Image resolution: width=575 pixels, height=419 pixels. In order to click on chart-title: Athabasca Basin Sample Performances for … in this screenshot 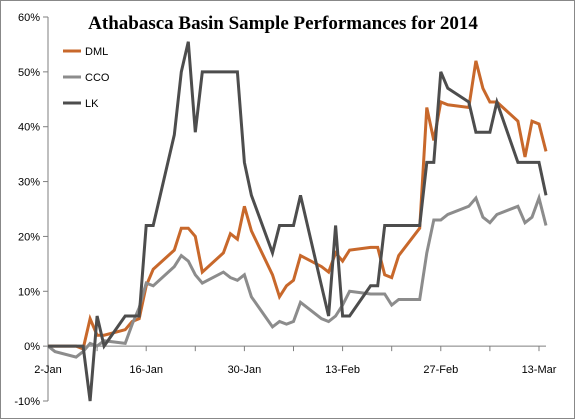, I will do `click(283, 23)`.